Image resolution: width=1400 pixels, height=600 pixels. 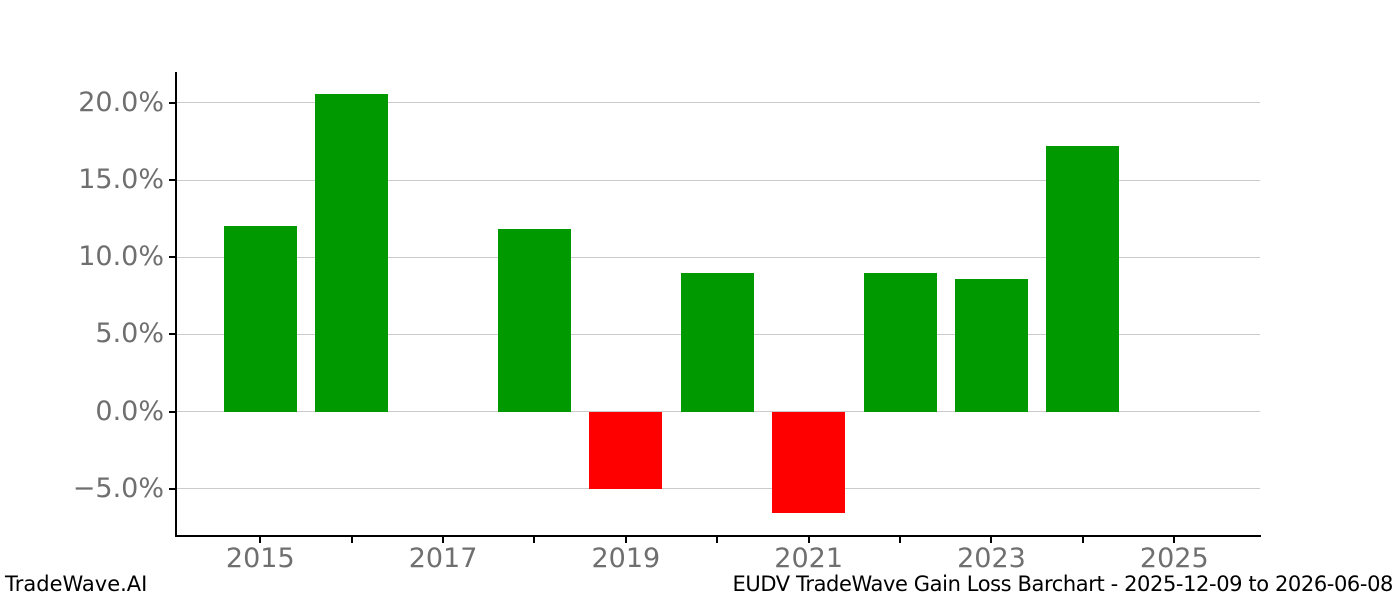 I want to click on bar-2015, so click(x=260, y=319).